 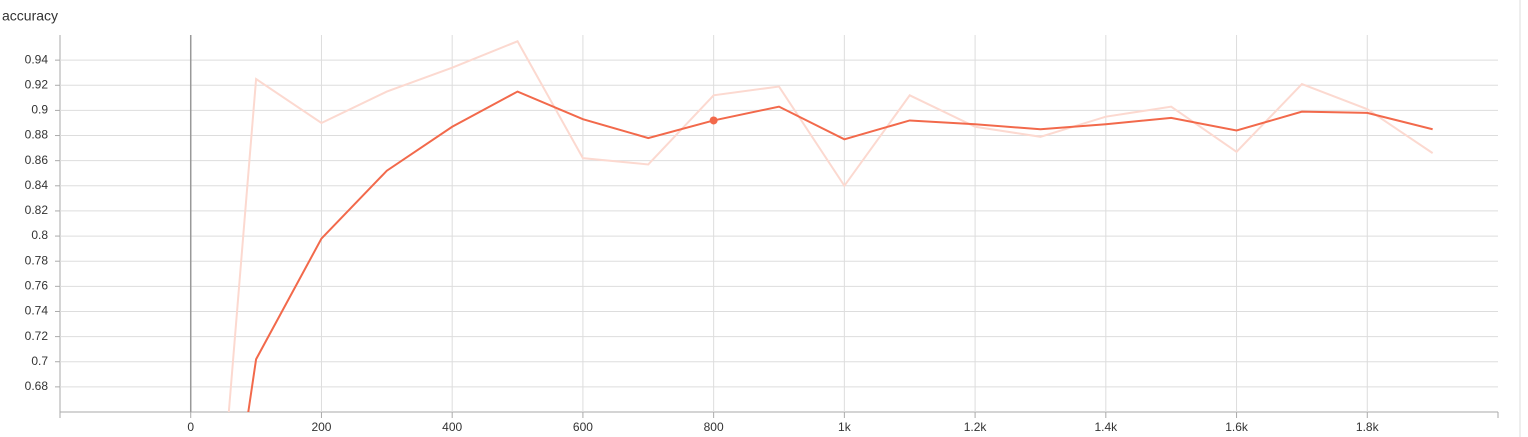 I want to click on y-tick-label: 0.9, so click(x=39, y=110).